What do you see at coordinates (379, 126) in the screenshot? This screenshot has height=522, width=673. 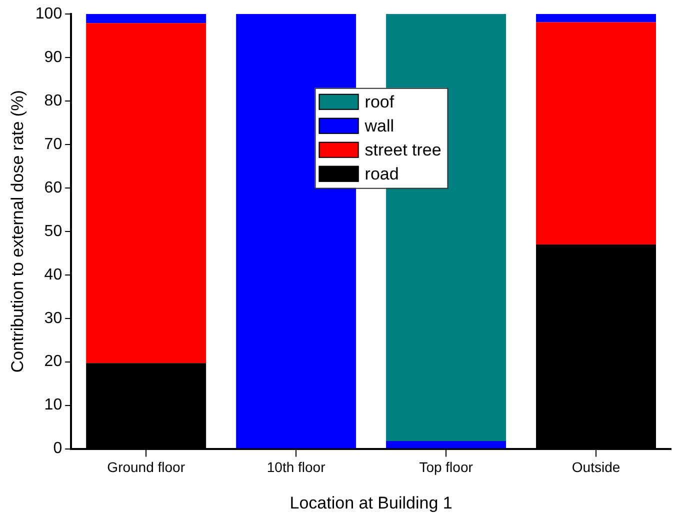 I see `legend-label: wall` at bounding box center [379, 126].